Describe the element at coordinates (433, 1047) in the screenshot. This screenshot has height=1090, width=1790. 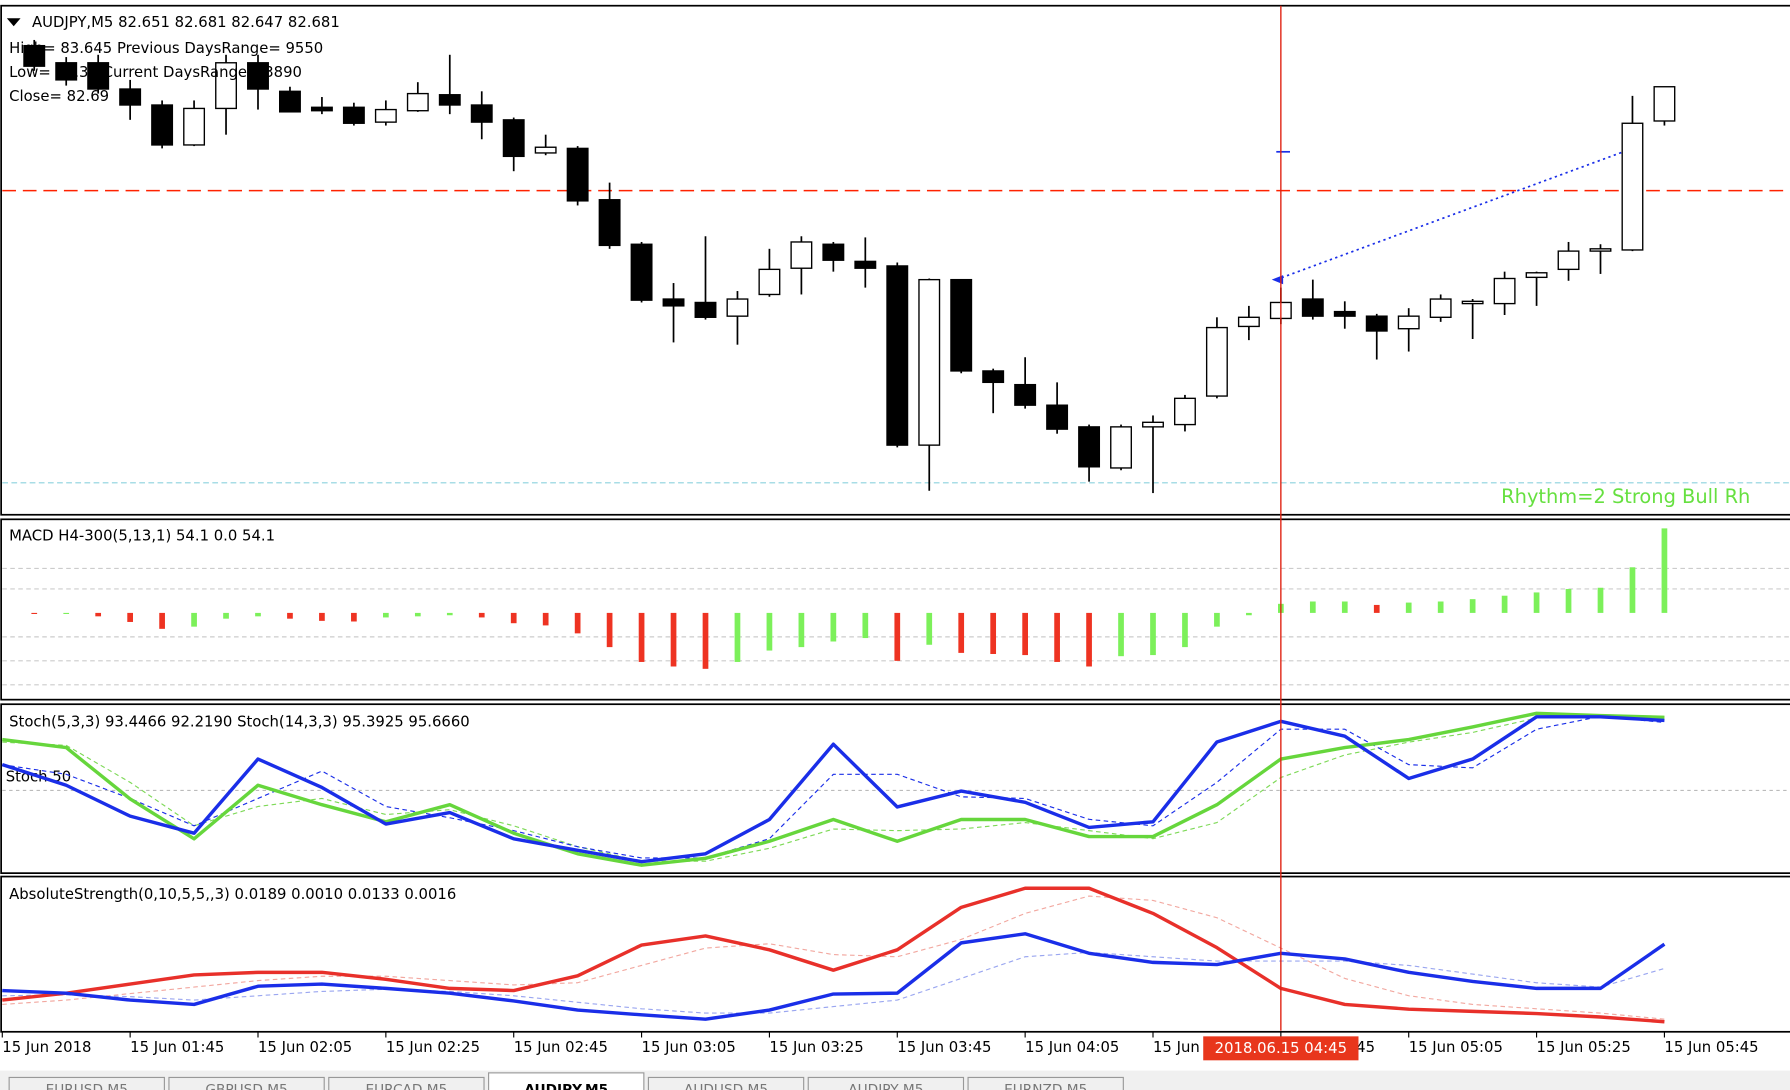
I see `time-label: 15 Jun 02:25` at that location.